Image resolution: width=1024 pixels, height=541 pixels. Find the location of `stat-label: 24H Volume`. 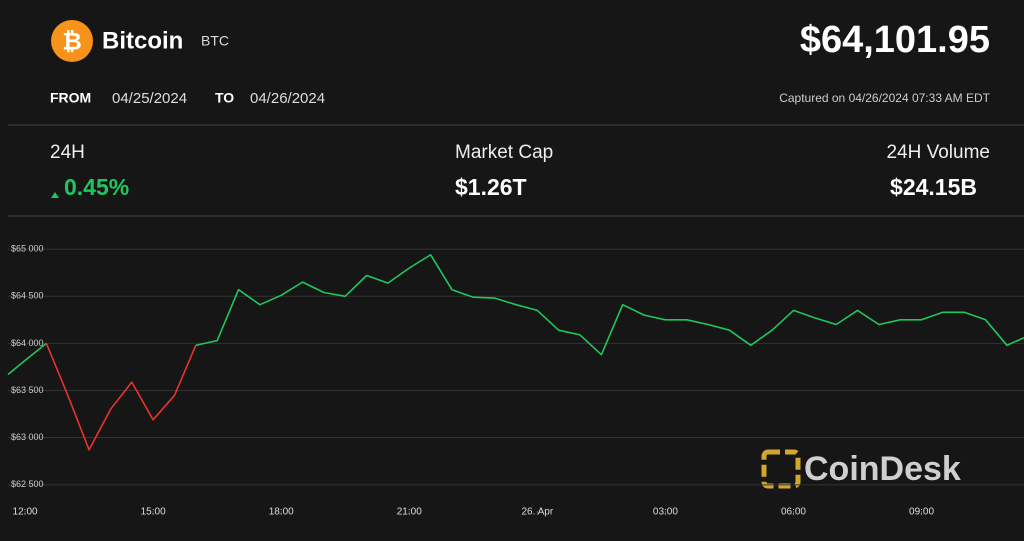

stat-label: 24H Volume is located at coordinates (938, 152).